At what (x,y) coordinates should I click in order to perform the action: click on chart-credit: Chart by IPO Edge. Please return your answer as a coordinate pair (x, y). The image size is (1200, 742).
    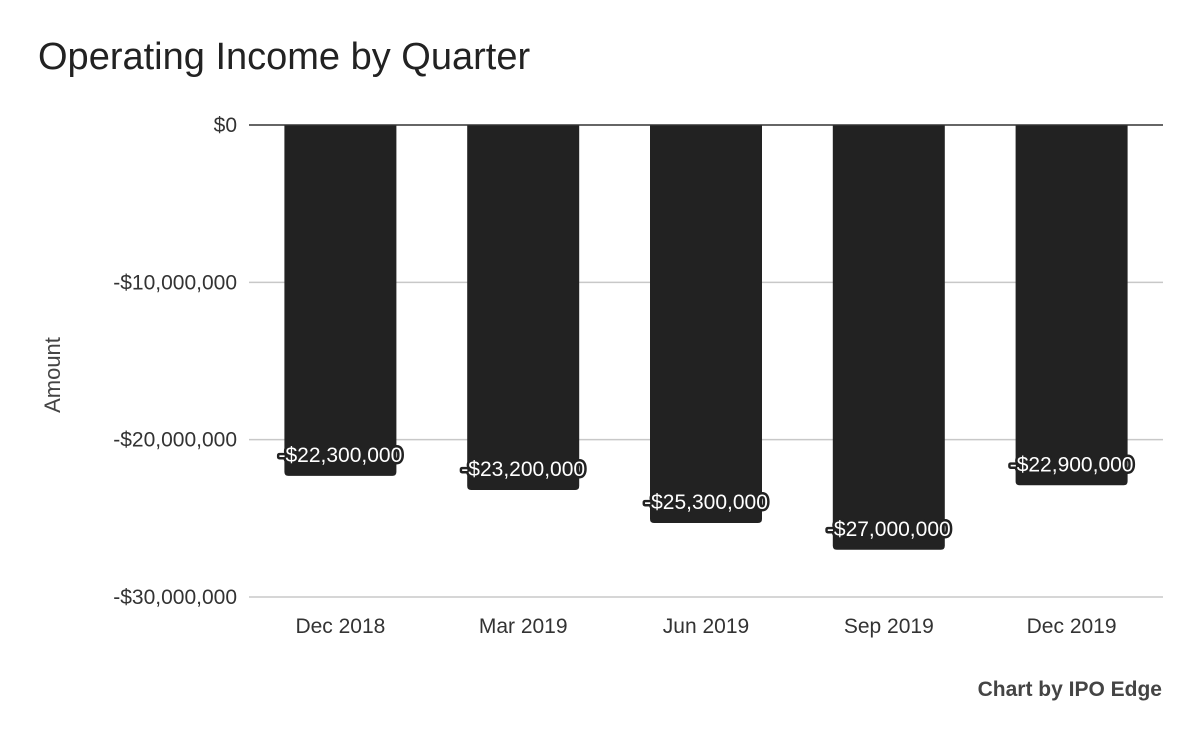
    Looking at the image, I should click on (1069, 689).